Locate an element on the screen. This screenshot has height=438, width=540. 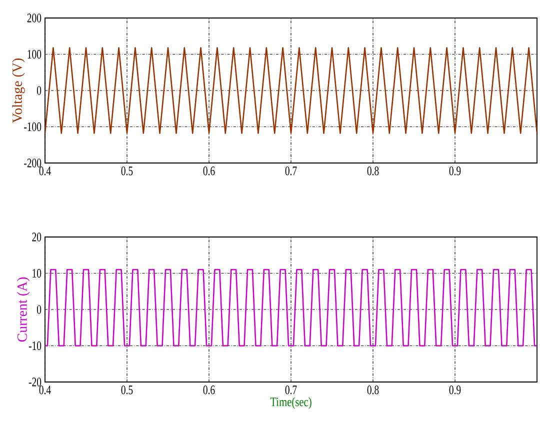
y-tick-label: 10 is located at coordinates (37, 273).